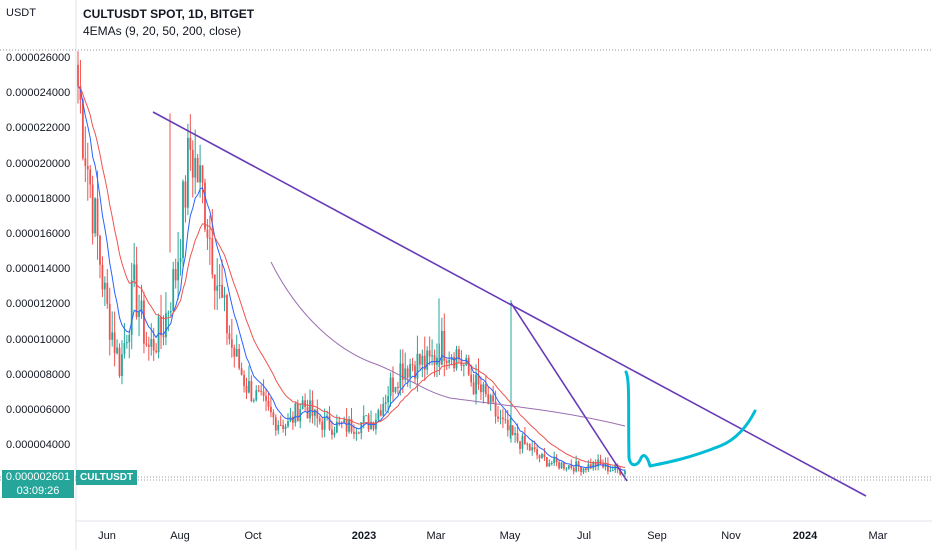  Describe the element at coordinates (169, 14) in the screenshot. I see `chart-title: CULTUSDT SPOT, 1D, BITGET` at that location.